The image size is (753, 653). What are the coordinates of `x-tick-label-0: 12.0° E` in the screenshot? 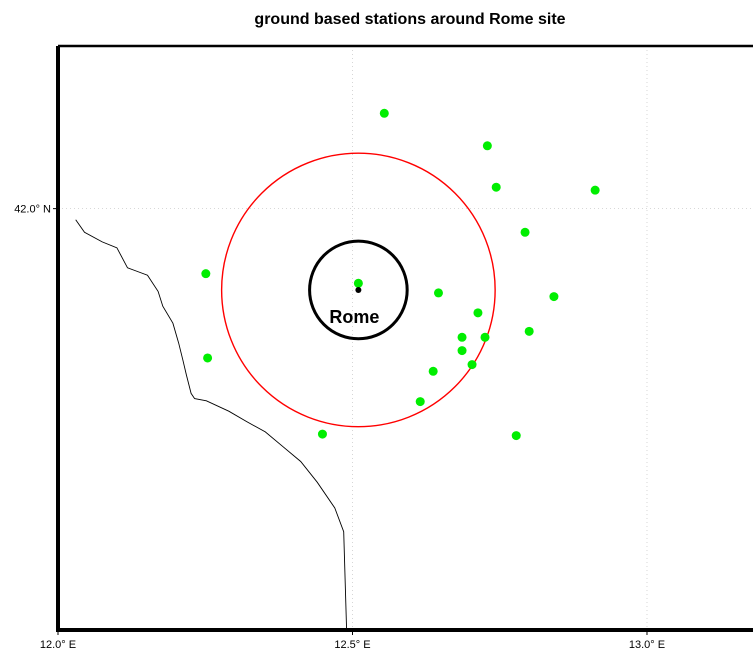 It's located at (58, 645).